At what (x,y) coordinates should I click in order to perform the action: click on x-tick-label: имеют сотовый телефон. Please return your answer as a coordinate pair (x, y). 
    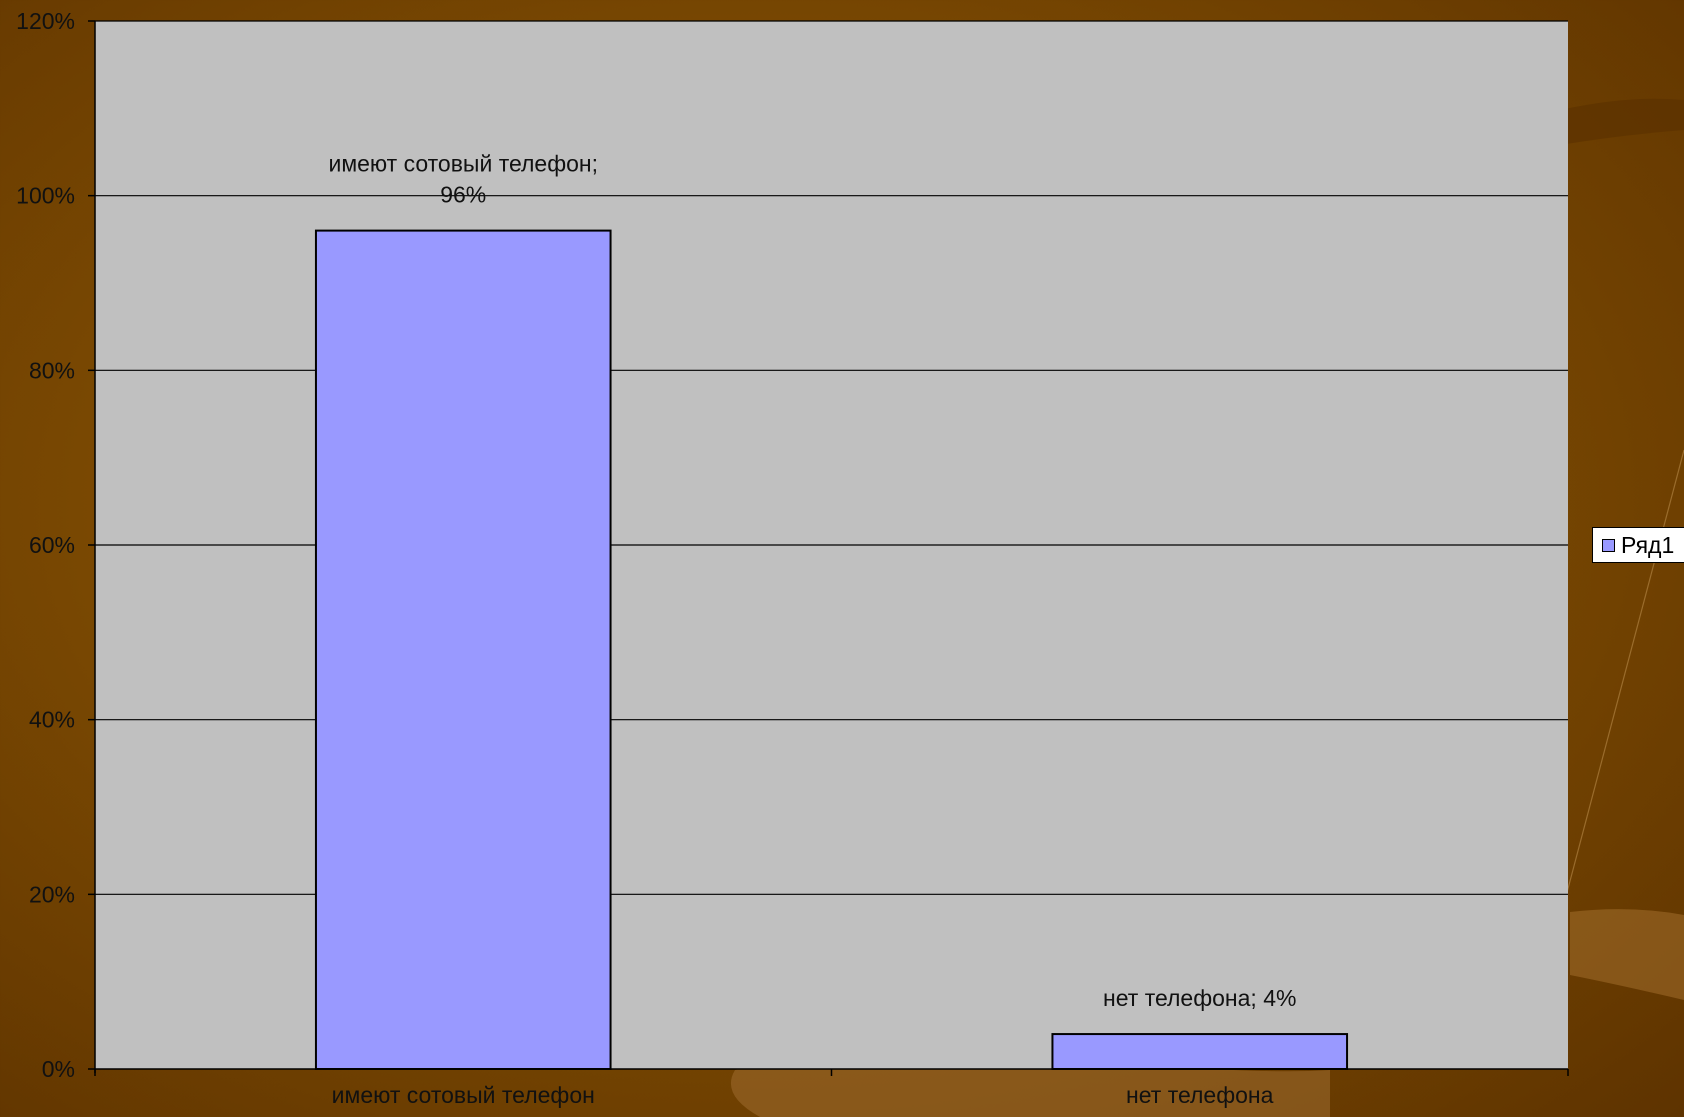
    Looking at the image, I should click on (463, 1095).